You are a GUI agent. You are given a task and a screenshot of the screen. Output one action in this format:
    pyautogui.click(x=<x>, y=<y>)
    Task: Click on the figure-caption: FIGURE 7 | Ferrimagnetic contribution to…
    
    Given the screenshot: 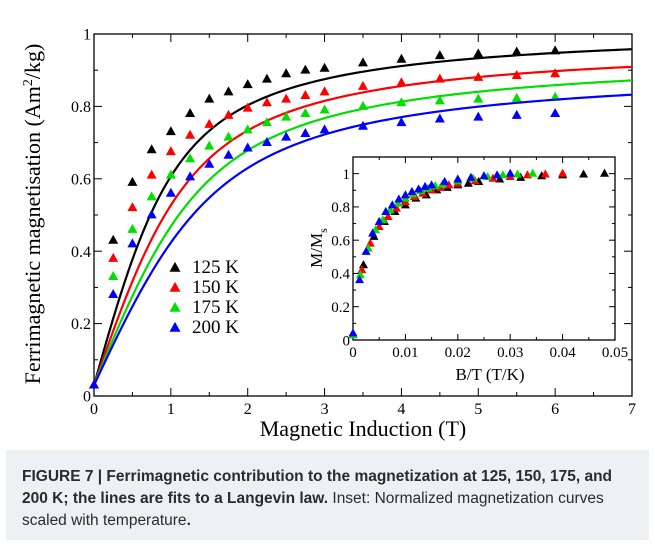 What is the action you would take?
    pyautogui.click(x=332, y=499)
    